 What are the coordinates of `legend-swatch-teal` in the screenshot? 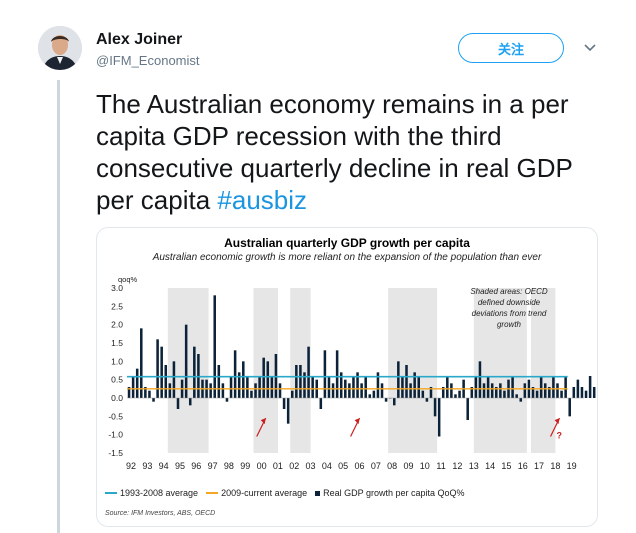 It's located at (111, 493).